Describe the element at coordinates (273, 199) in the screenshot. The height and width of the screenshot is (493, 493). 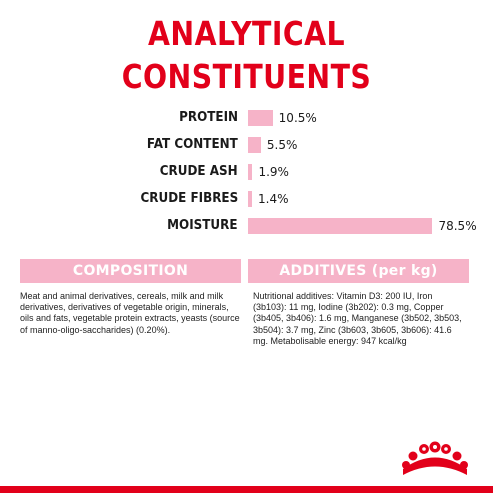
I see `constituent-value: 1.4%` at that location.